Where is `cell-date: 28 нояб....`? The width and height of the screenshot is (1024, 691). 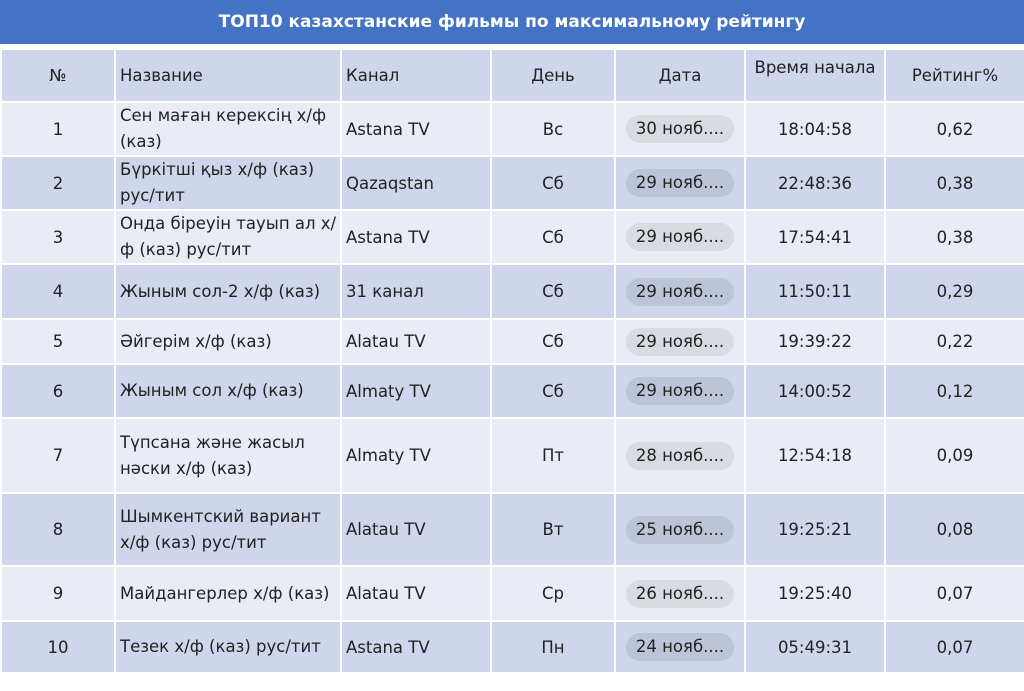
cell-date: 28 нояб.... is located at coordinates (680, 455).